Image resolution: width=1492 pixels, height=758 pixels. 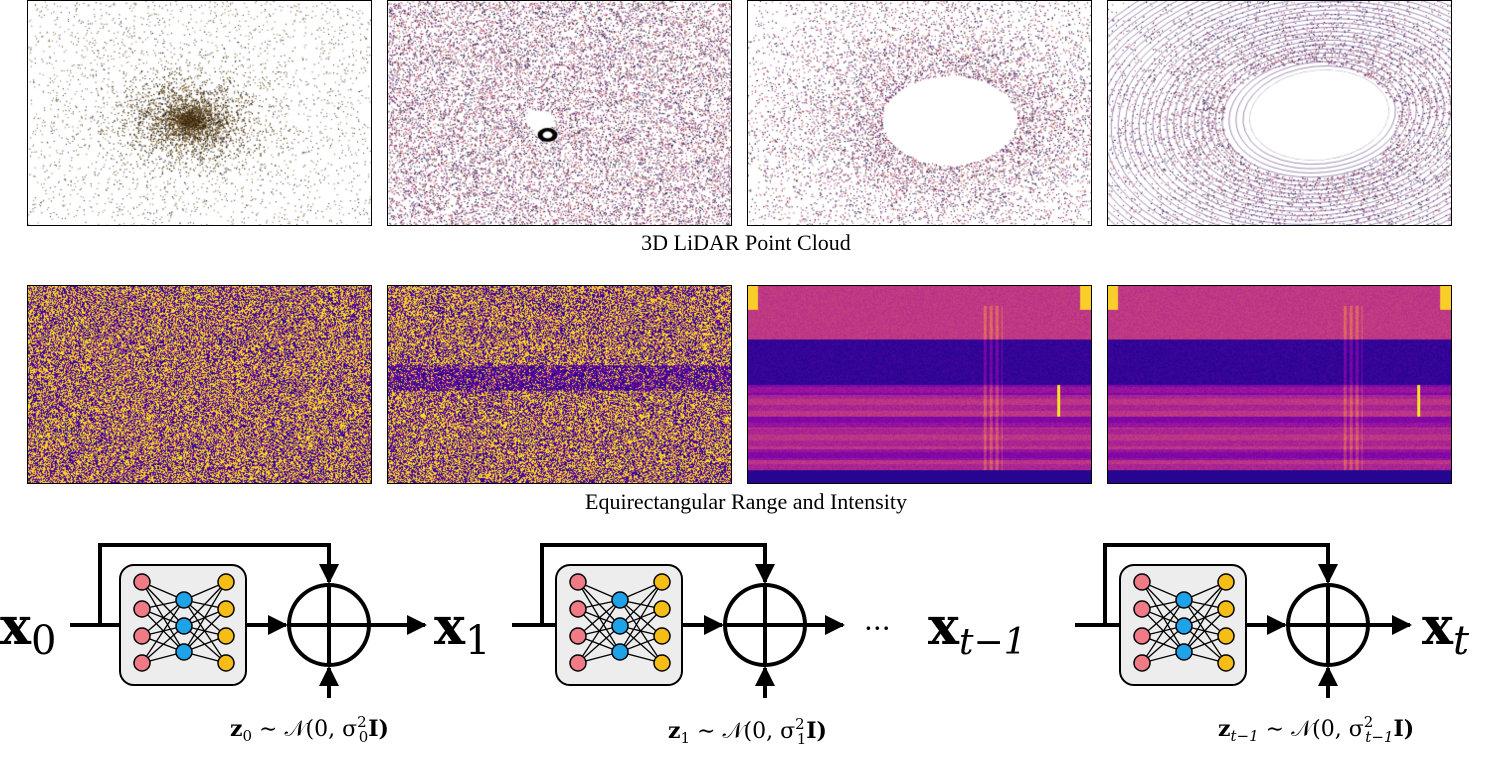 What do you see at coordinates (746, 501) in the screenshot?
I see `range-caption: Equirectangular Range and Intensity` at bounding box center [746, 501].